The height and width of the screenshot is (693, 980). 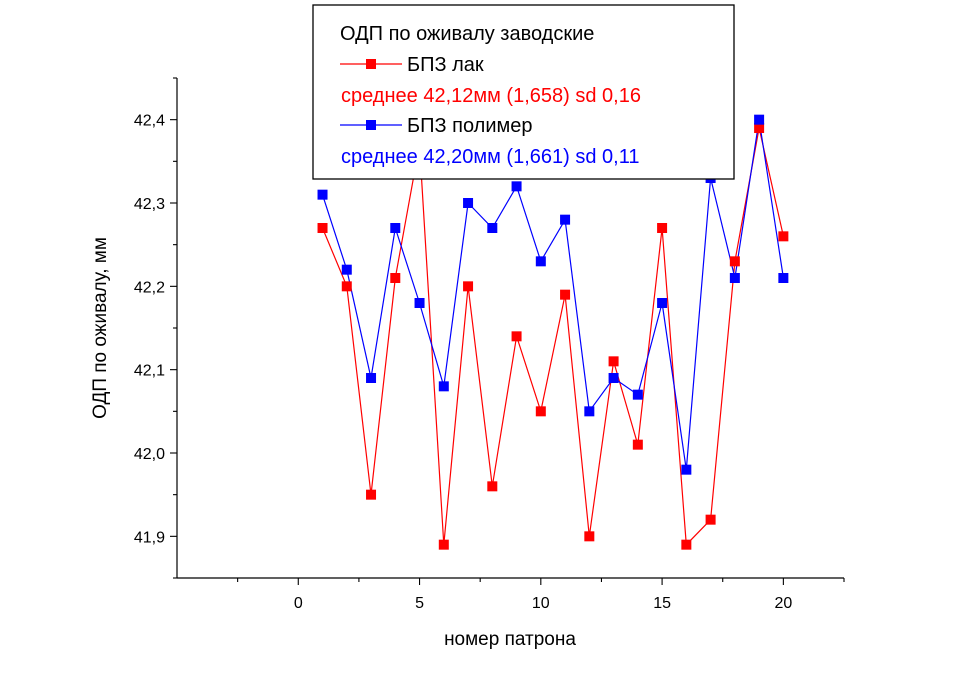 What do you see at coordinates (371, 125) in the screenshot?
I see `legend-marker-polymer` at bounding box center [371, 125].